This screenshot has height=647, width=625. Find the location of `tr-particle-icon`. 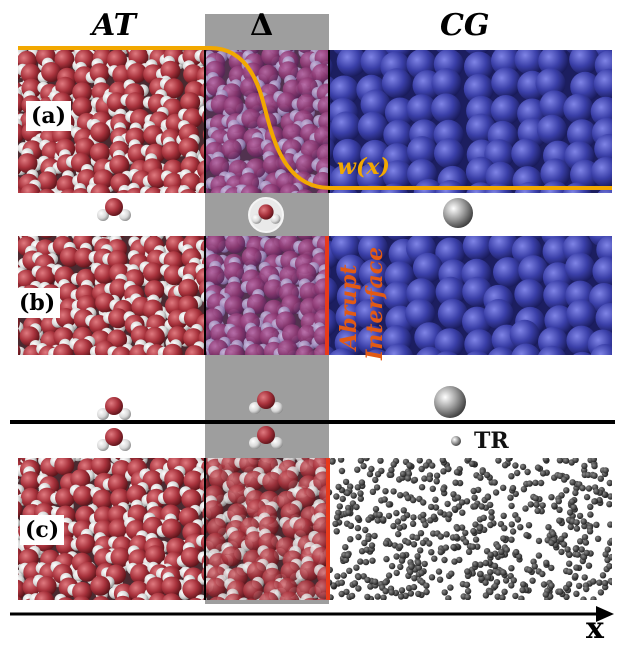

tr-particle-icon is located at coordinates (456, 441).